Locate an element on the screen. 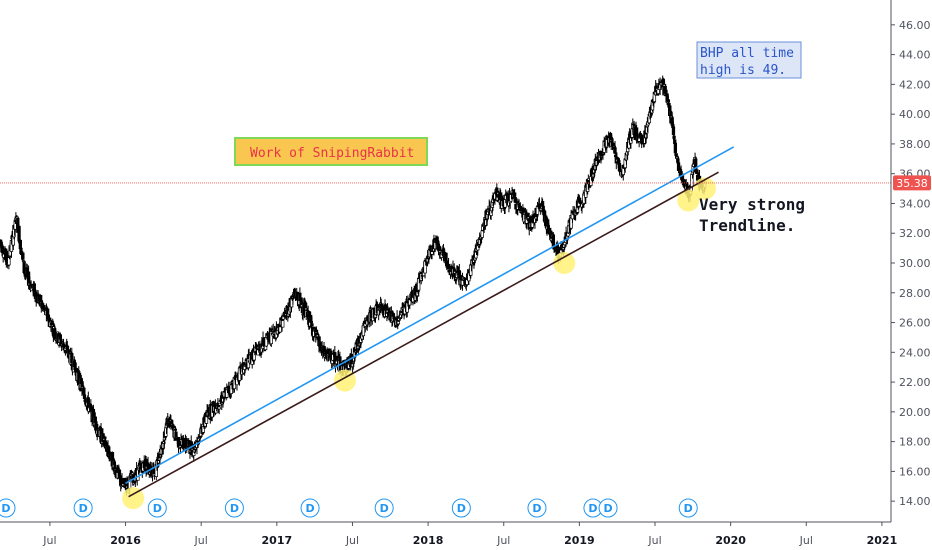 The image size is (932, 550). x-tick-label: 2020 is located at coordinates (730, 540).